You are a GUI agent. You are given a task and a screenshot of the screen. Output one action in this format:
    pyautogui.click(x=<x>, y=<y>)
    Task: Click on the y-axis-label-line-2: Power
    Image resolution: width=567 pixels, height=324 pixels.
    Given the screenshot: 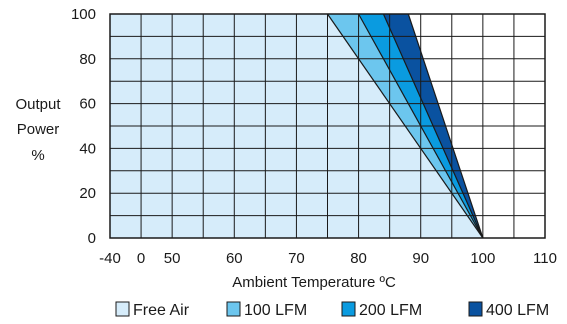 What is the action you would take?
    pyautogui.click(x=38, y=129)
    